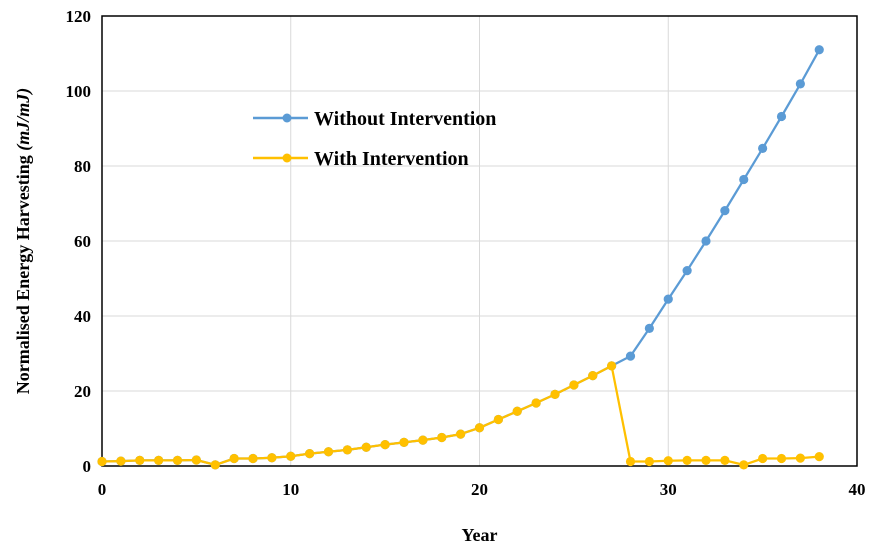 This screenshot has width=873, height=547. I want to click on x-axis-ticks: 0 10 20 30 40, so click(482, 489).